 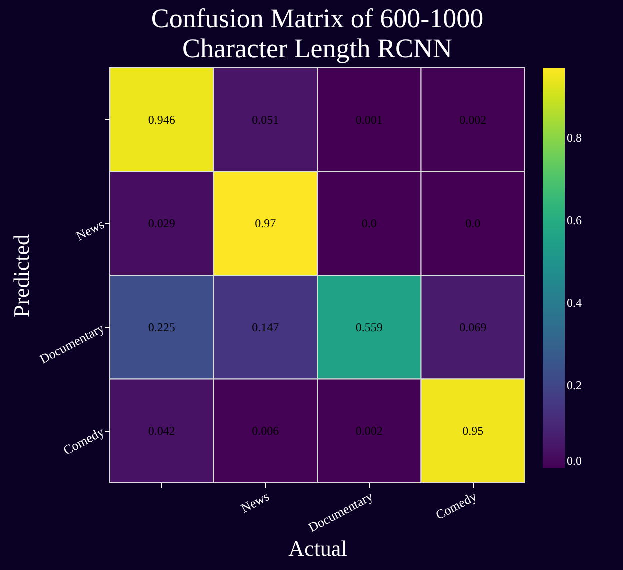 I want to click on color-bar-label: 0.6, so click(x=574, y=221).